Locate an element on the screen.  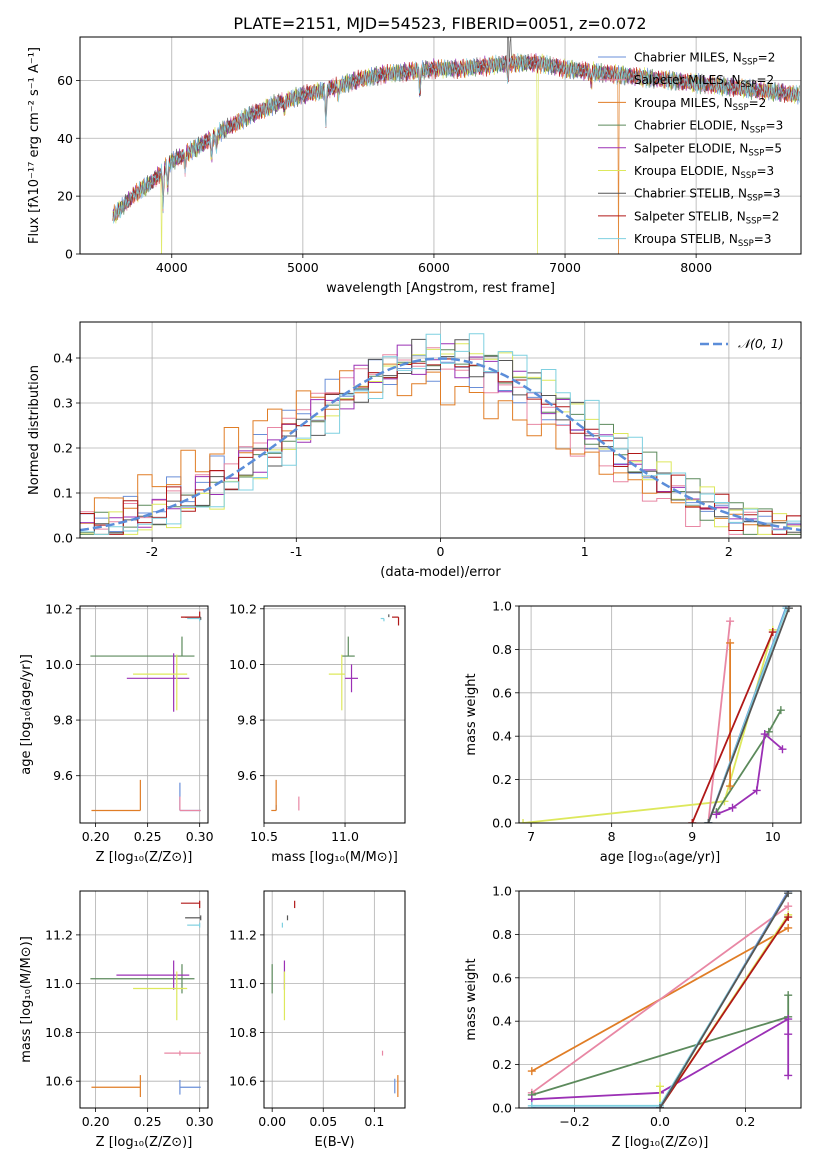
legend-label-1: Salpeter MILES, NSSP=2 is located at coordinates (704, 81).